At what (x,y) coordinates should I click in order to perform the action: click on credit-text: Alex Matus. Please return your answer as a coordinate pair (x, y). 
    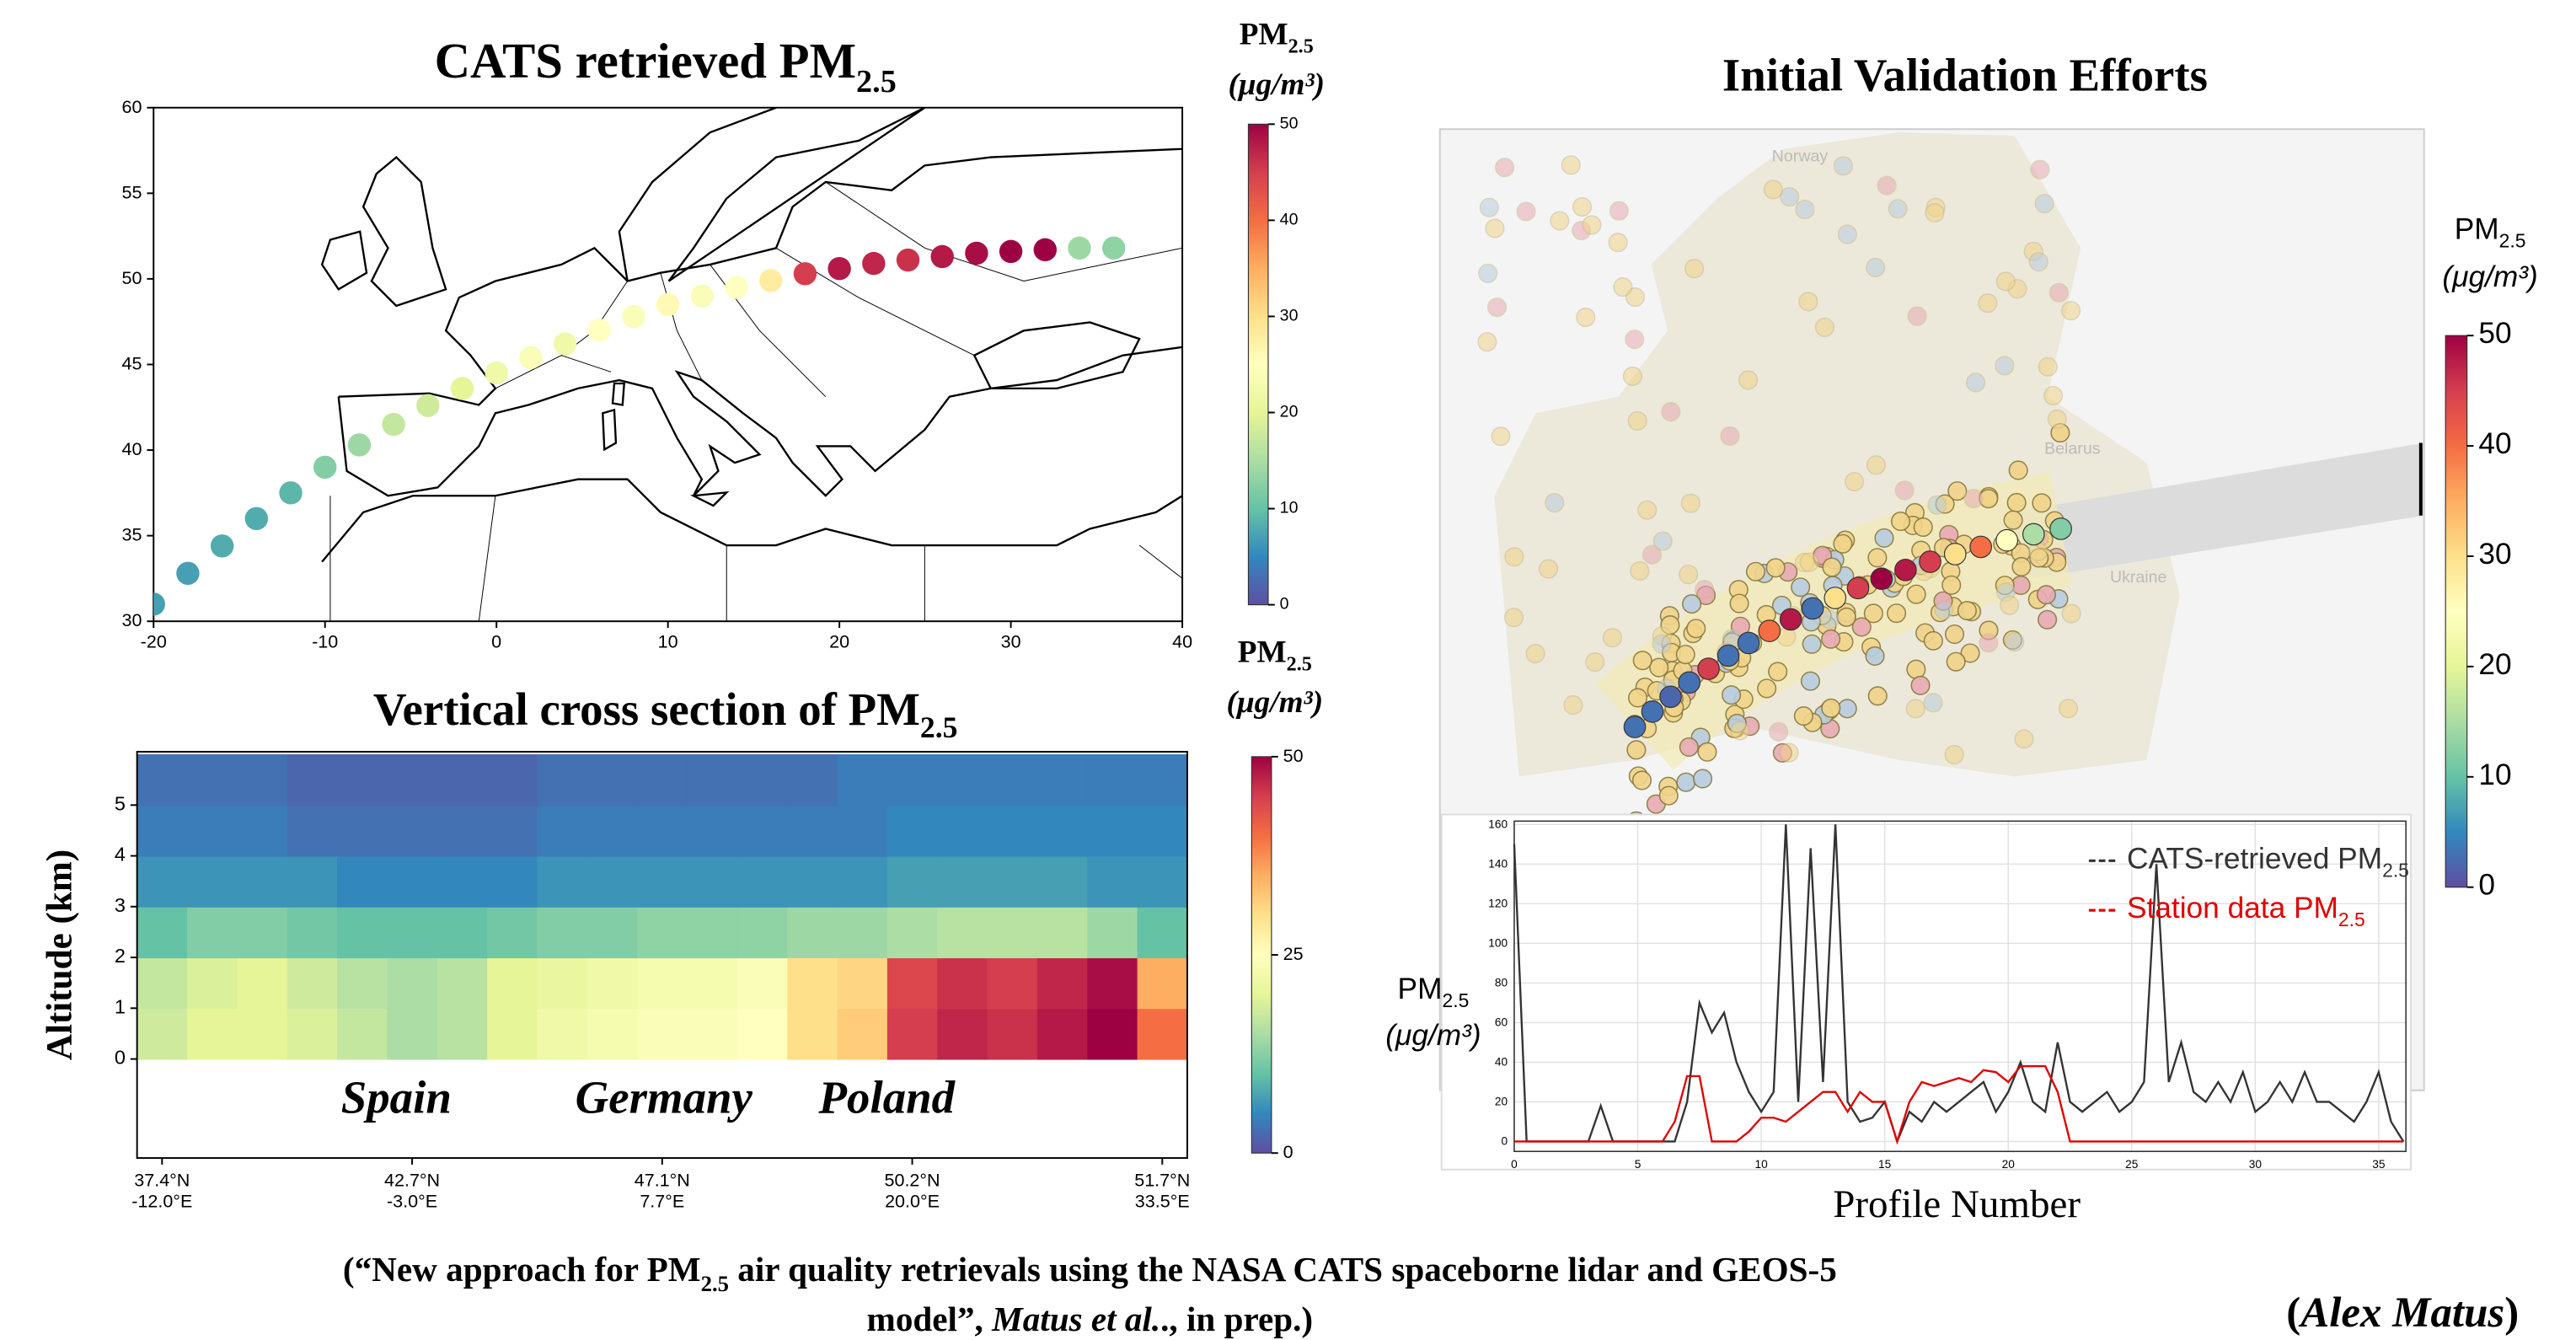
    Looking at the image, I should click on (2401, 1313).